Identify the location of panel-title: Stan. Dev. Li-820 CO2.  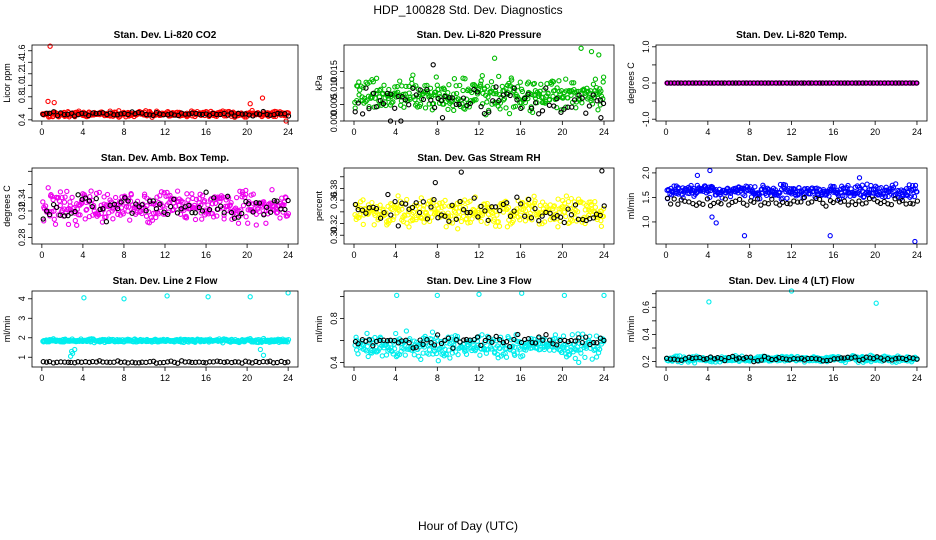
(165, 35).